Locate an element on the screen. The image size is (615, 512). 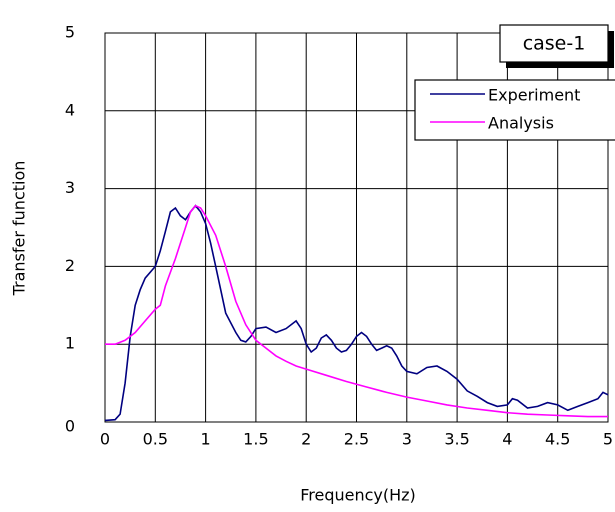
annotation-box is located at coordinates (554, 43).